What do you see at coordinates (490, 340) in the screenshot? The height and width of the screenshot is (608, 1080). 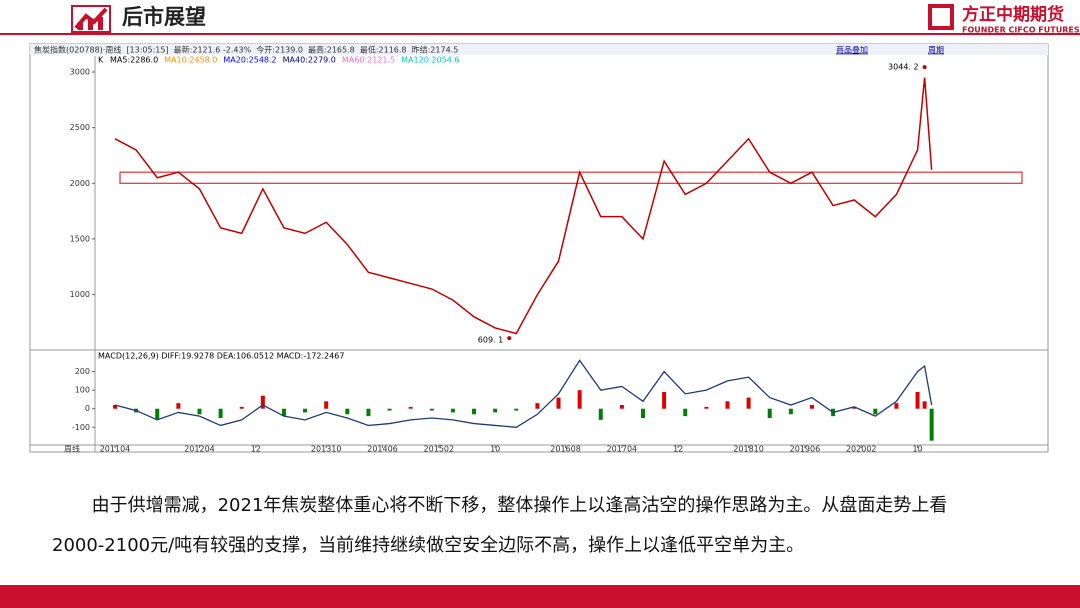 I see `annotation-label: 609. 1` at bounding box center [490, 340].